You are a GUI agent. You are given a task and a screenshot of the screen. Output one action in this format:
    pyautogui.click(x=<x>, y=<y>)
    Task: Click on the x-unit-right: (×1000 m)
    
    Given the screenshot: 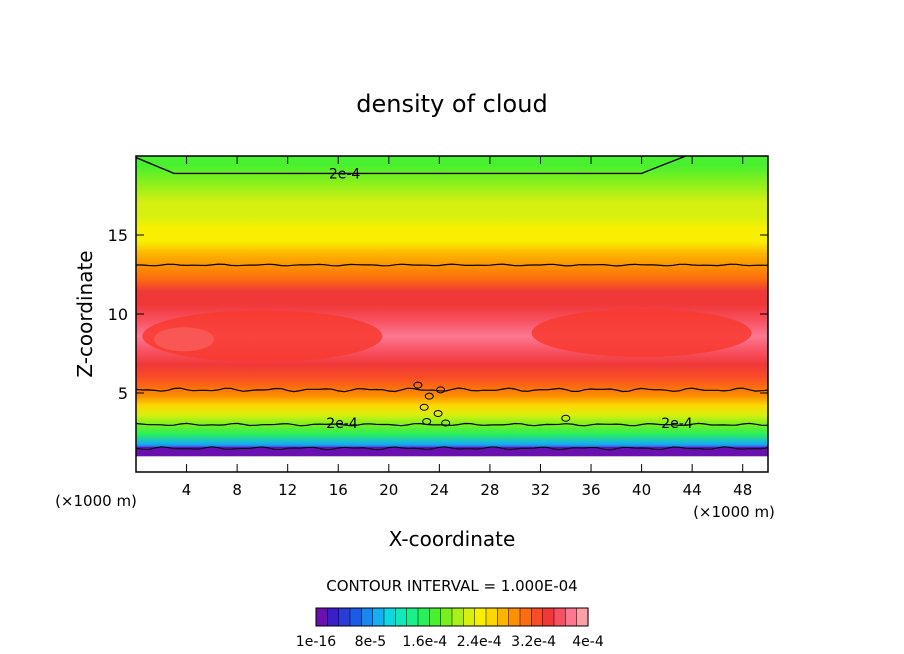 What is the action you would take?
    pyautogui.click(x=734, y=512)
    